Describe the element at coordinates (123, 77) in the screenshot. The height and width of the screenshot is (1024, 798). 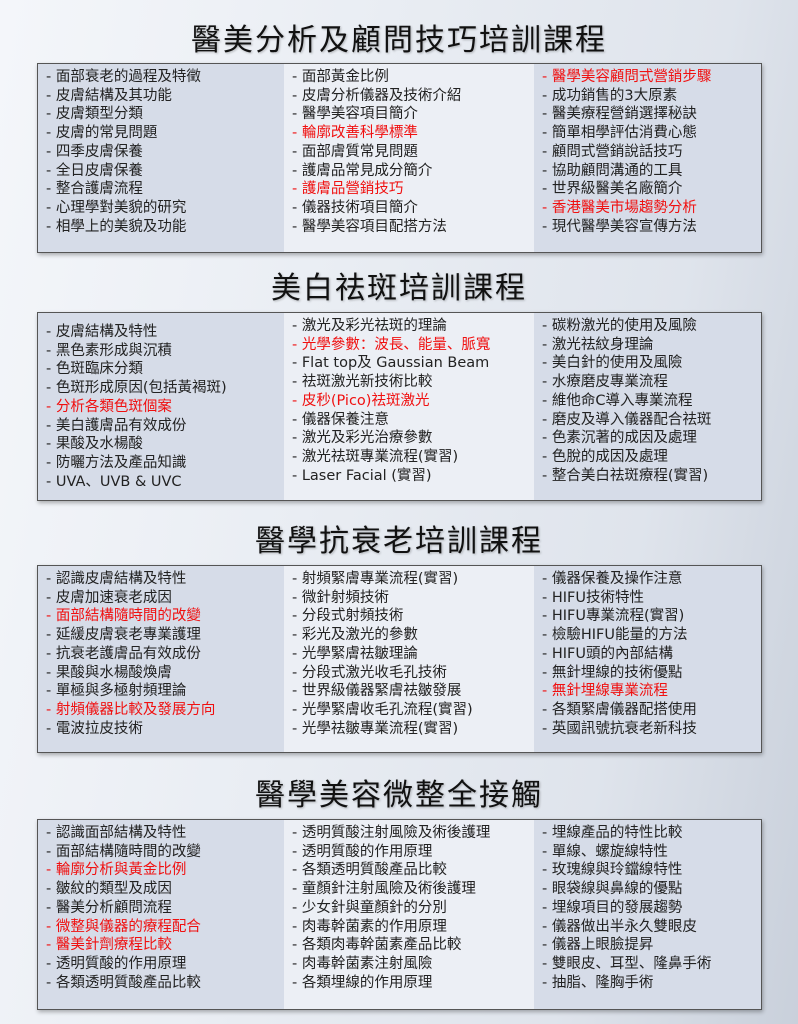
I see `course-item: - 面部衰老的過程及特徵` at that location.